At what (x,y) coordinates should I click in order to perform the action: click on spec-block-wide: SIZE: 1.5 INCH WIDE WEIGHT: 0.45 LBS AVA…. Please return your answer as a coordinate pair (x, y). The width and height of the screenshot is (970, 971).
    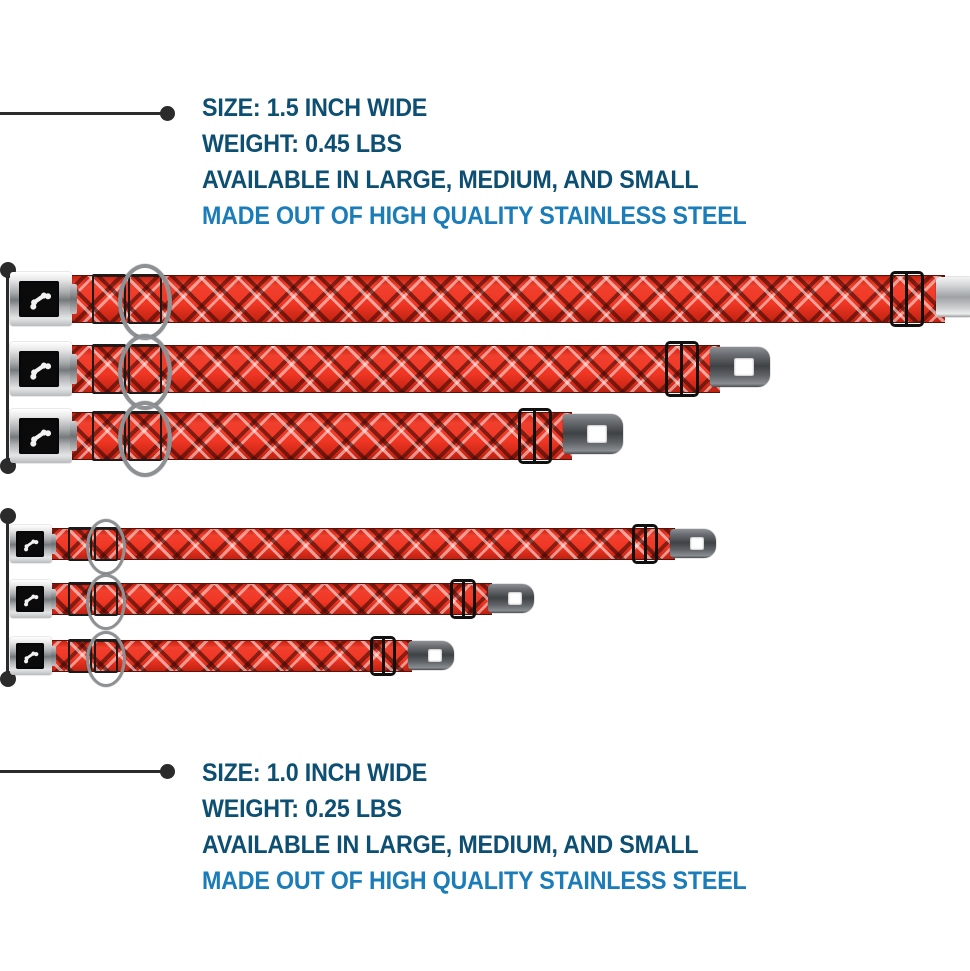
    Looking at the image, I should click on (495, 162).